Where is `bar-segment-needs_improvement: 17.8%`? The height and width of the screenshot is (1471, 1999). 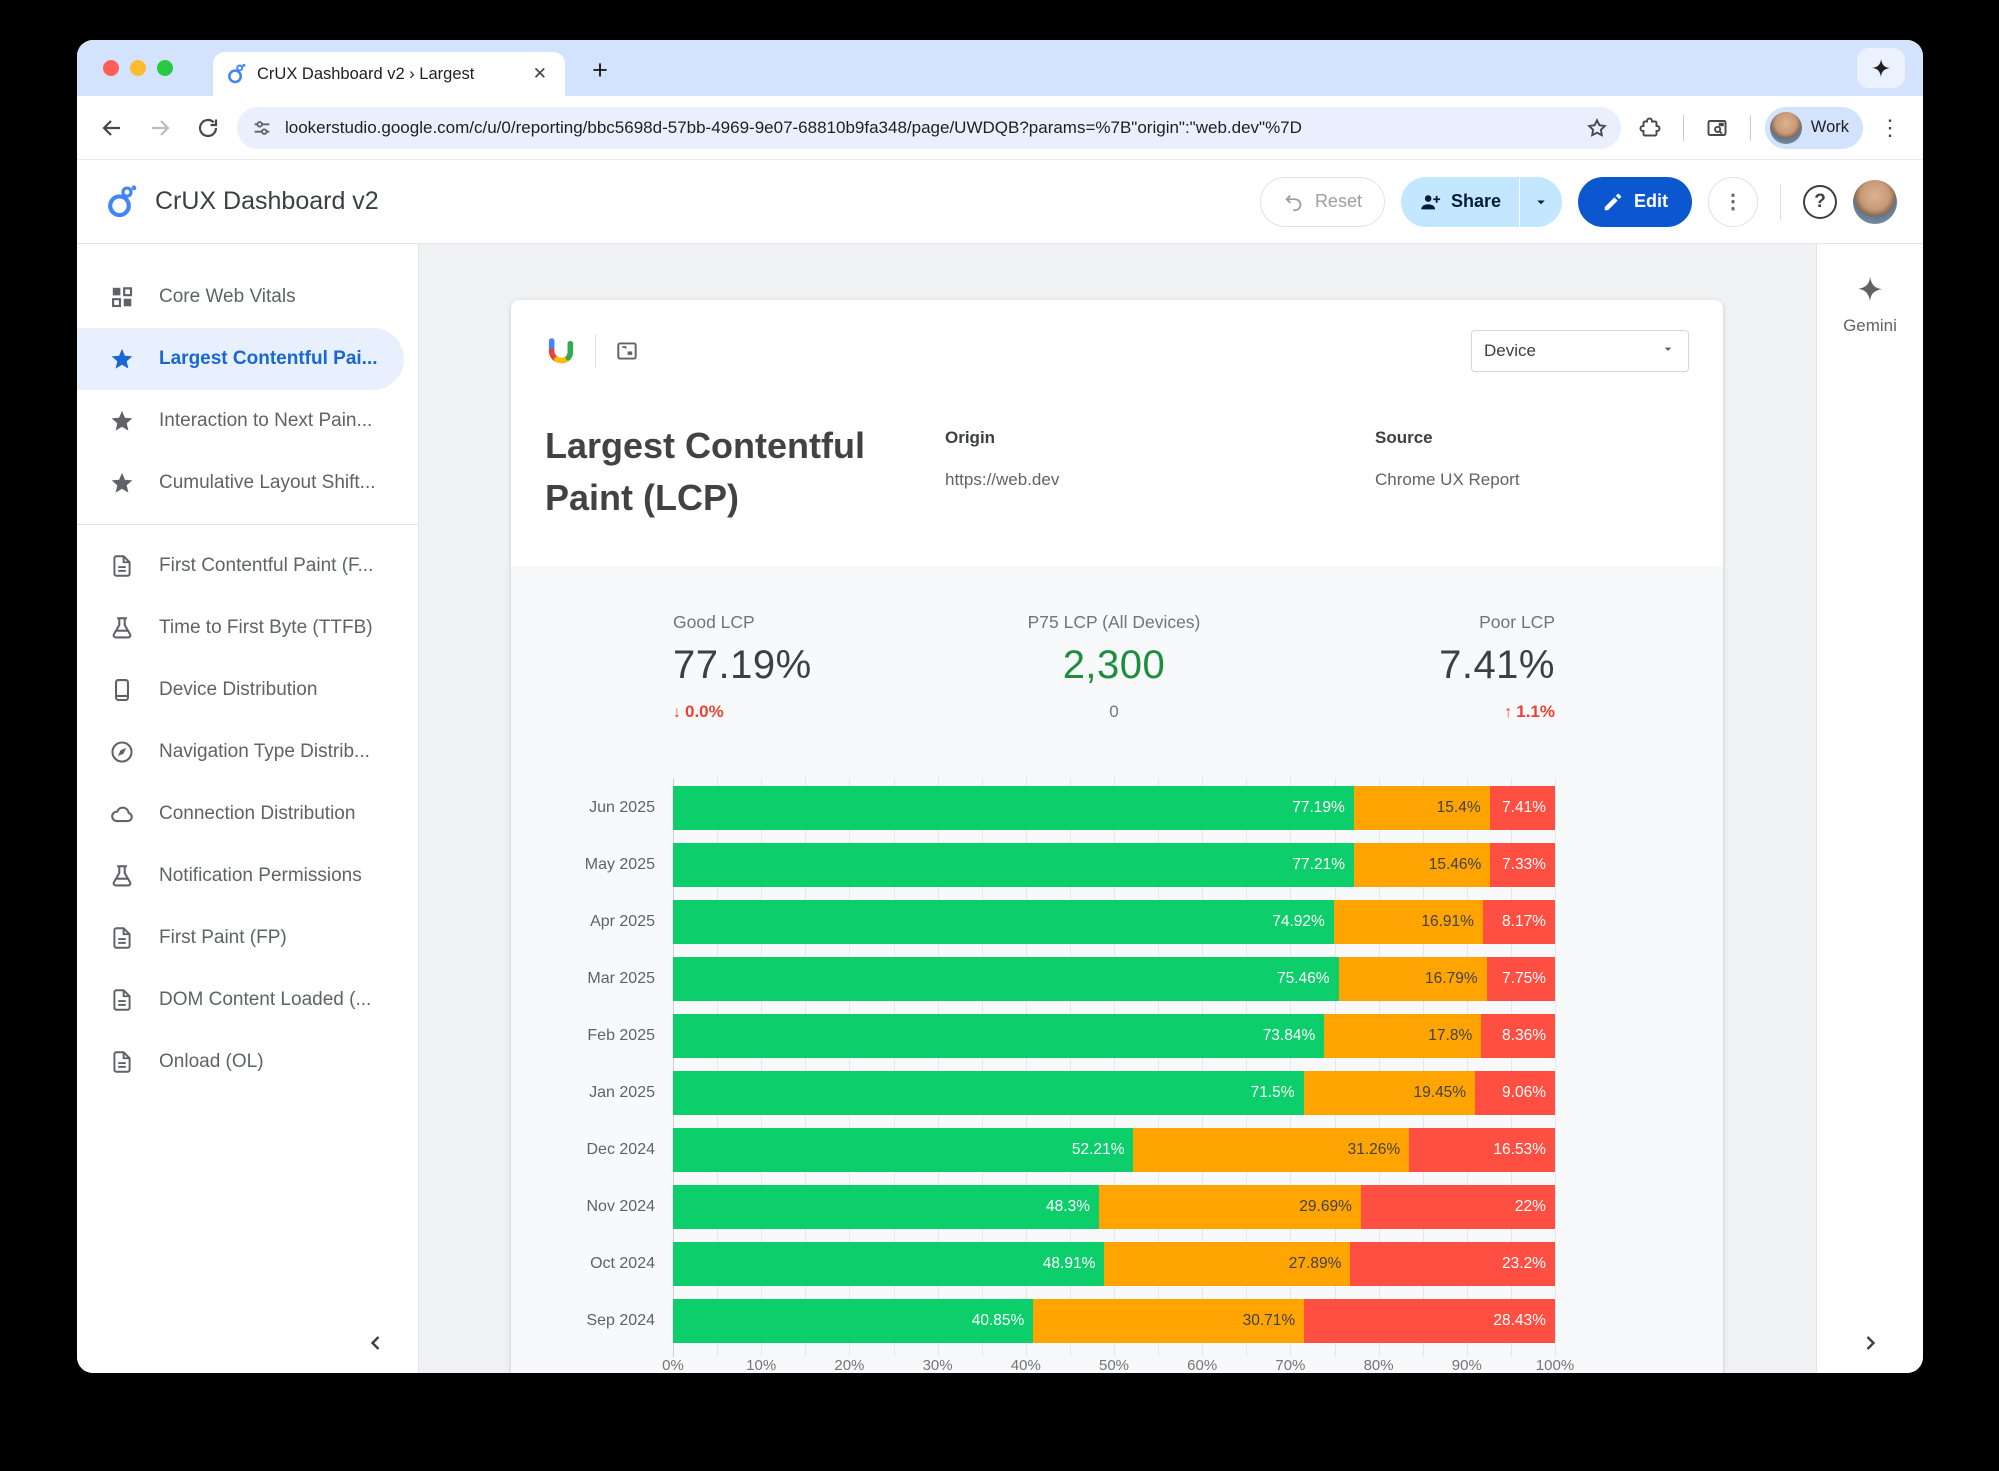
bar-segment-needs_improvement: 17.8% is located at coordinates (1403, 1036).